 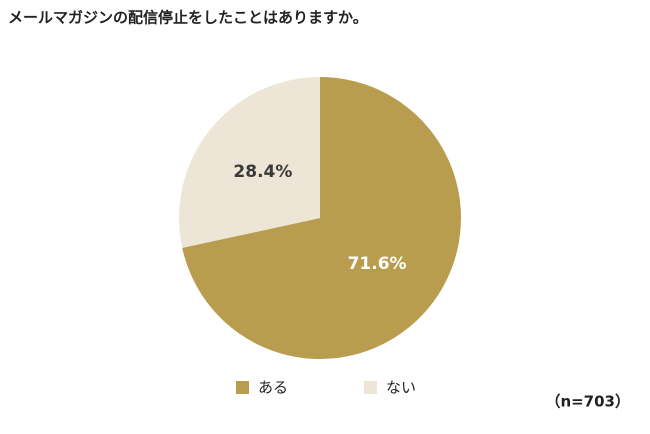 I want to click on value-label: 28.4%, so click(x=262, y=172).